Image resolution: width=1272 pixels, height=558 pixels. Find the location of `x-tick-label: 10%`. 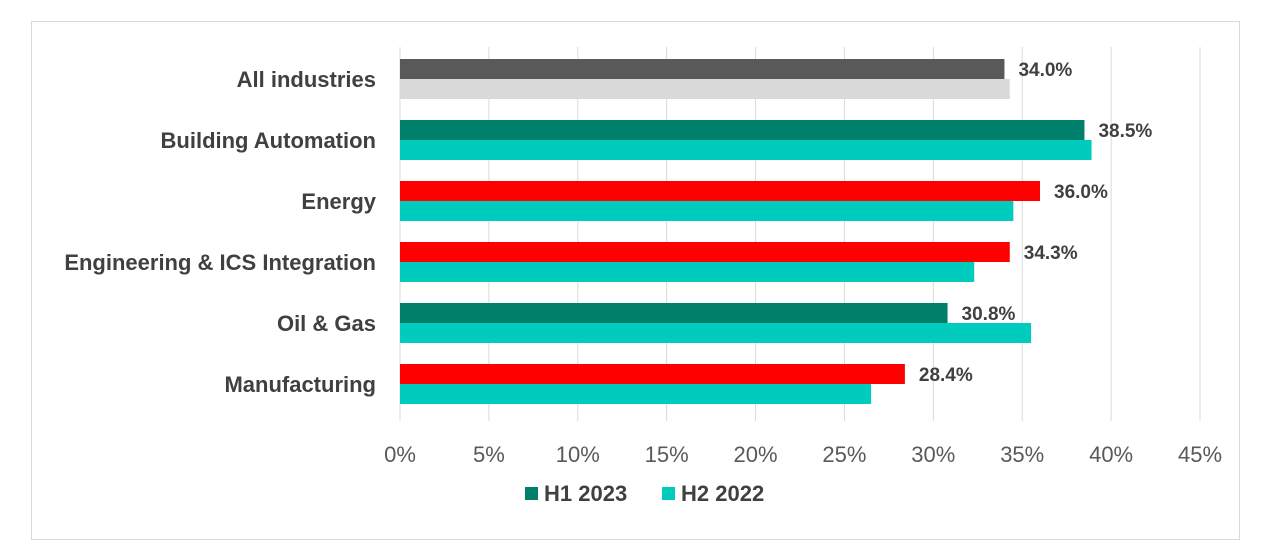

x-tick-label: 10% is located at coordinates (578, 454).